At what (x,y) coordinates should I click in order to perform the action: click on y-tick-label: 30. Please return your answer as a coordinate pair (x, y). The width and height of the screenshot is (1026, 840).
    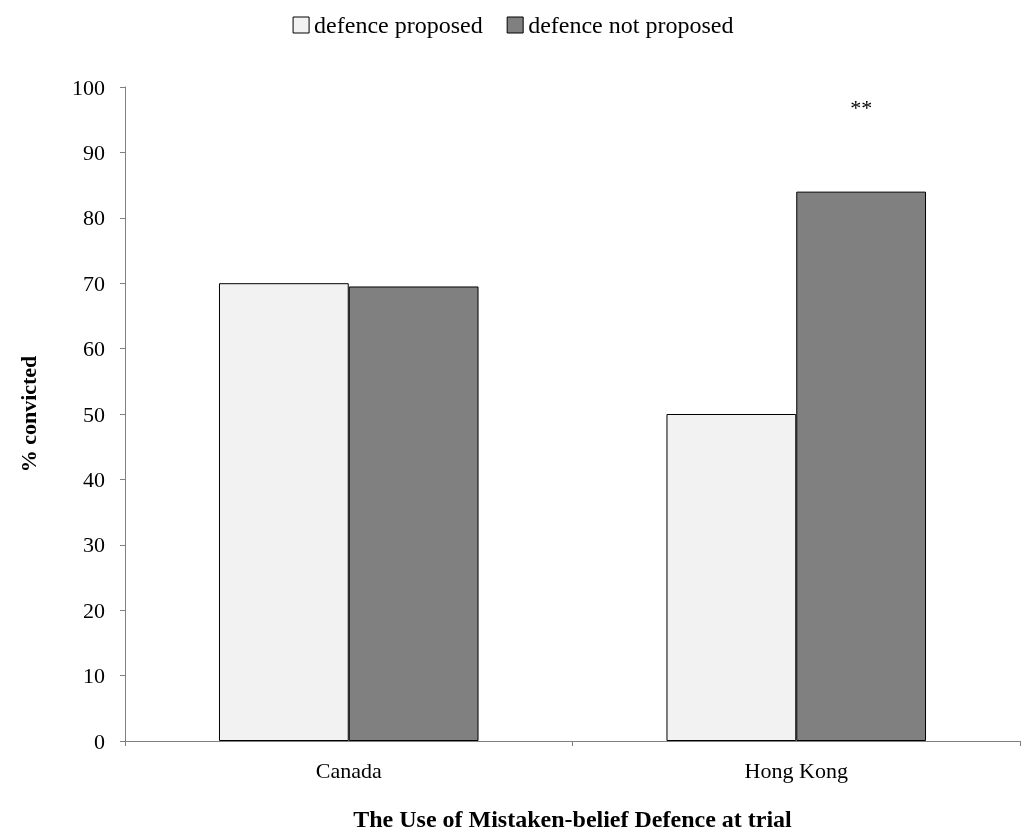
    Looking at the image, I should click on (94, 545).